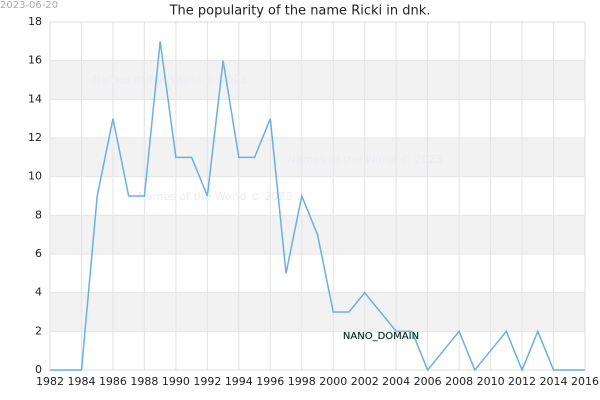 Image resolution: width=600 pixels, height=400 pixels. Describe the element at coordinates (491, 381) in the screenshot. I see `x-tick-label: 2010` at that location.